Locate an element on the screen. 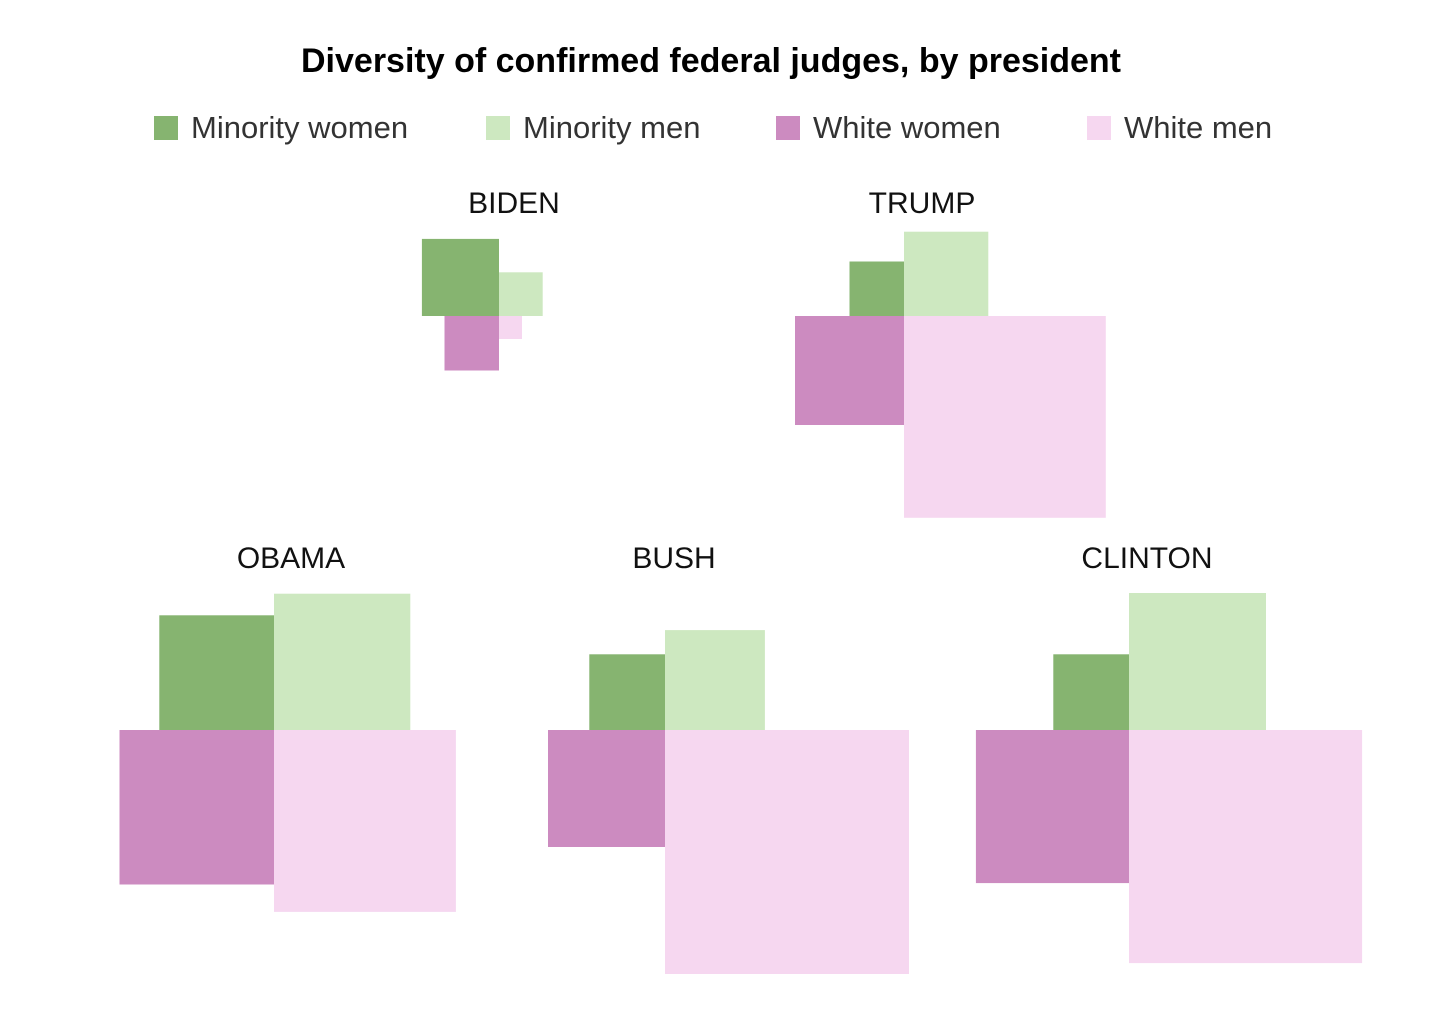 The image size is (1440, 1035). panel-label-obama: OBAMA is located at coordinates (291, 558).